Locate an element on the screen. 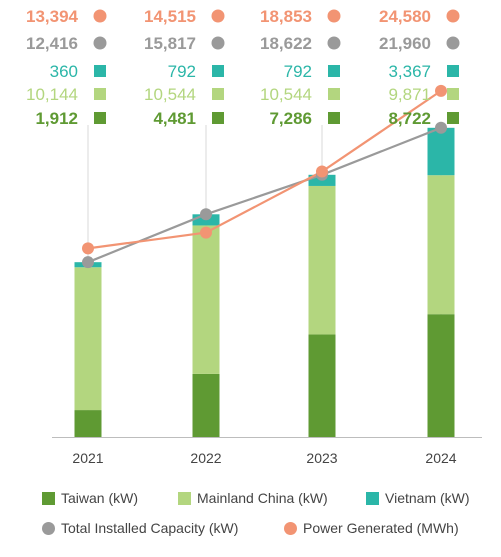 The image size is (501, 557). legend-swatch-taiwan is located at coordinates (48, 498).